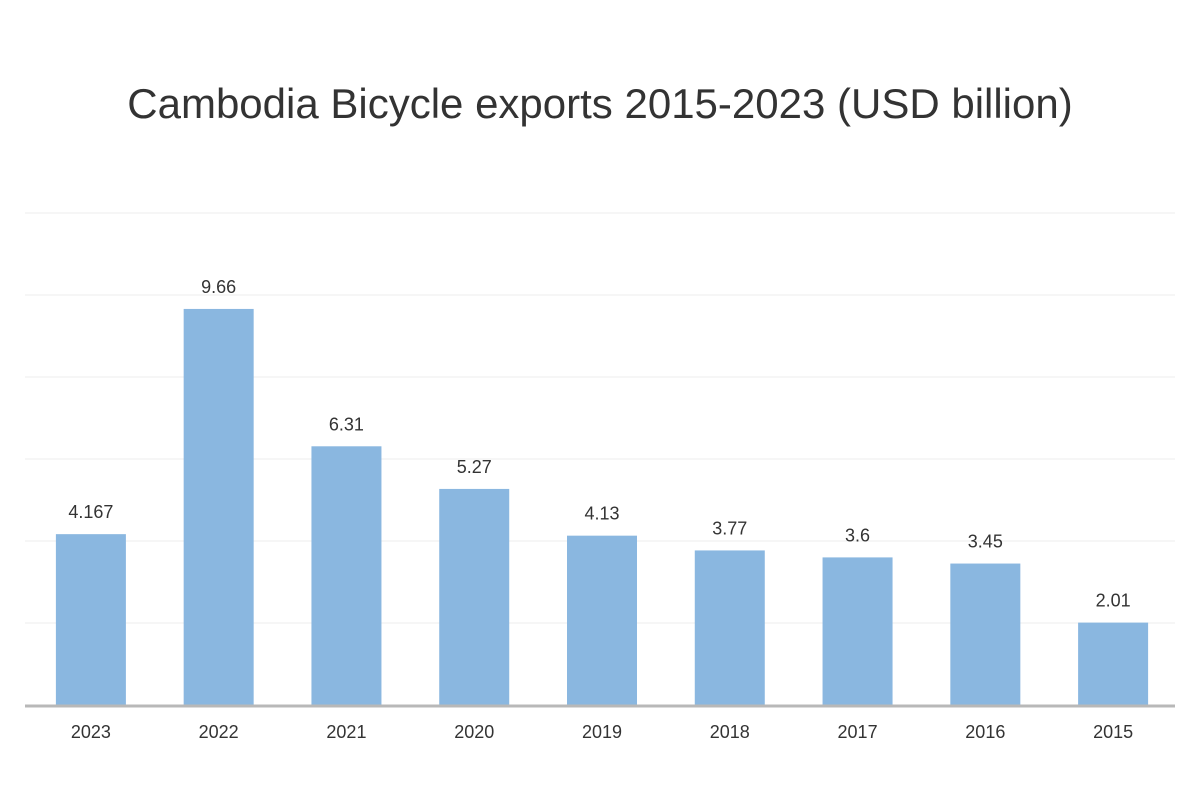 This screenshot has height=800, width=1200. I want to click on data-label: 3.6, so click(857, 535).